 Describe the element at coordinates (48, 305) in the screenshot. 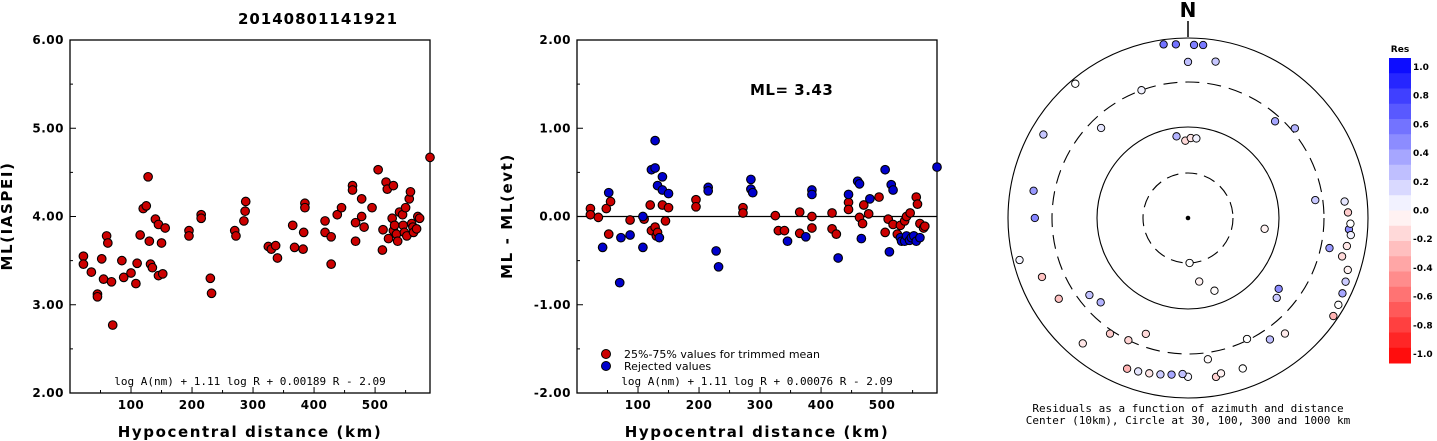

I see `y-tick-label: 3.00` at that location.